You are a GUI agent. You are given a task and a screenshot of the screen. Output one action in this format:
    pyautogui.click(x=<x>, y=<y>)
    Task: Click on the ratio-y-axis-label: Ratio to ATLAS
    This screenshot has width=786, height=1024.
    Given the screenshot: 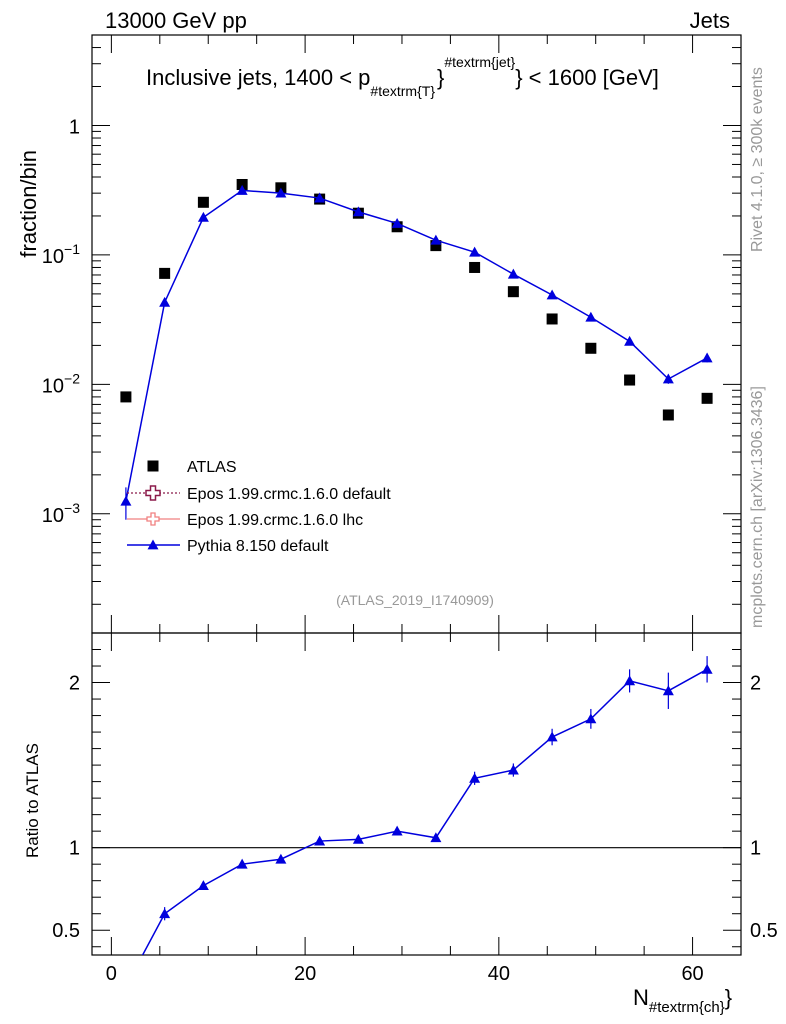 What is the action you would take?
    pyautogui.click(x=32, y=800)
    